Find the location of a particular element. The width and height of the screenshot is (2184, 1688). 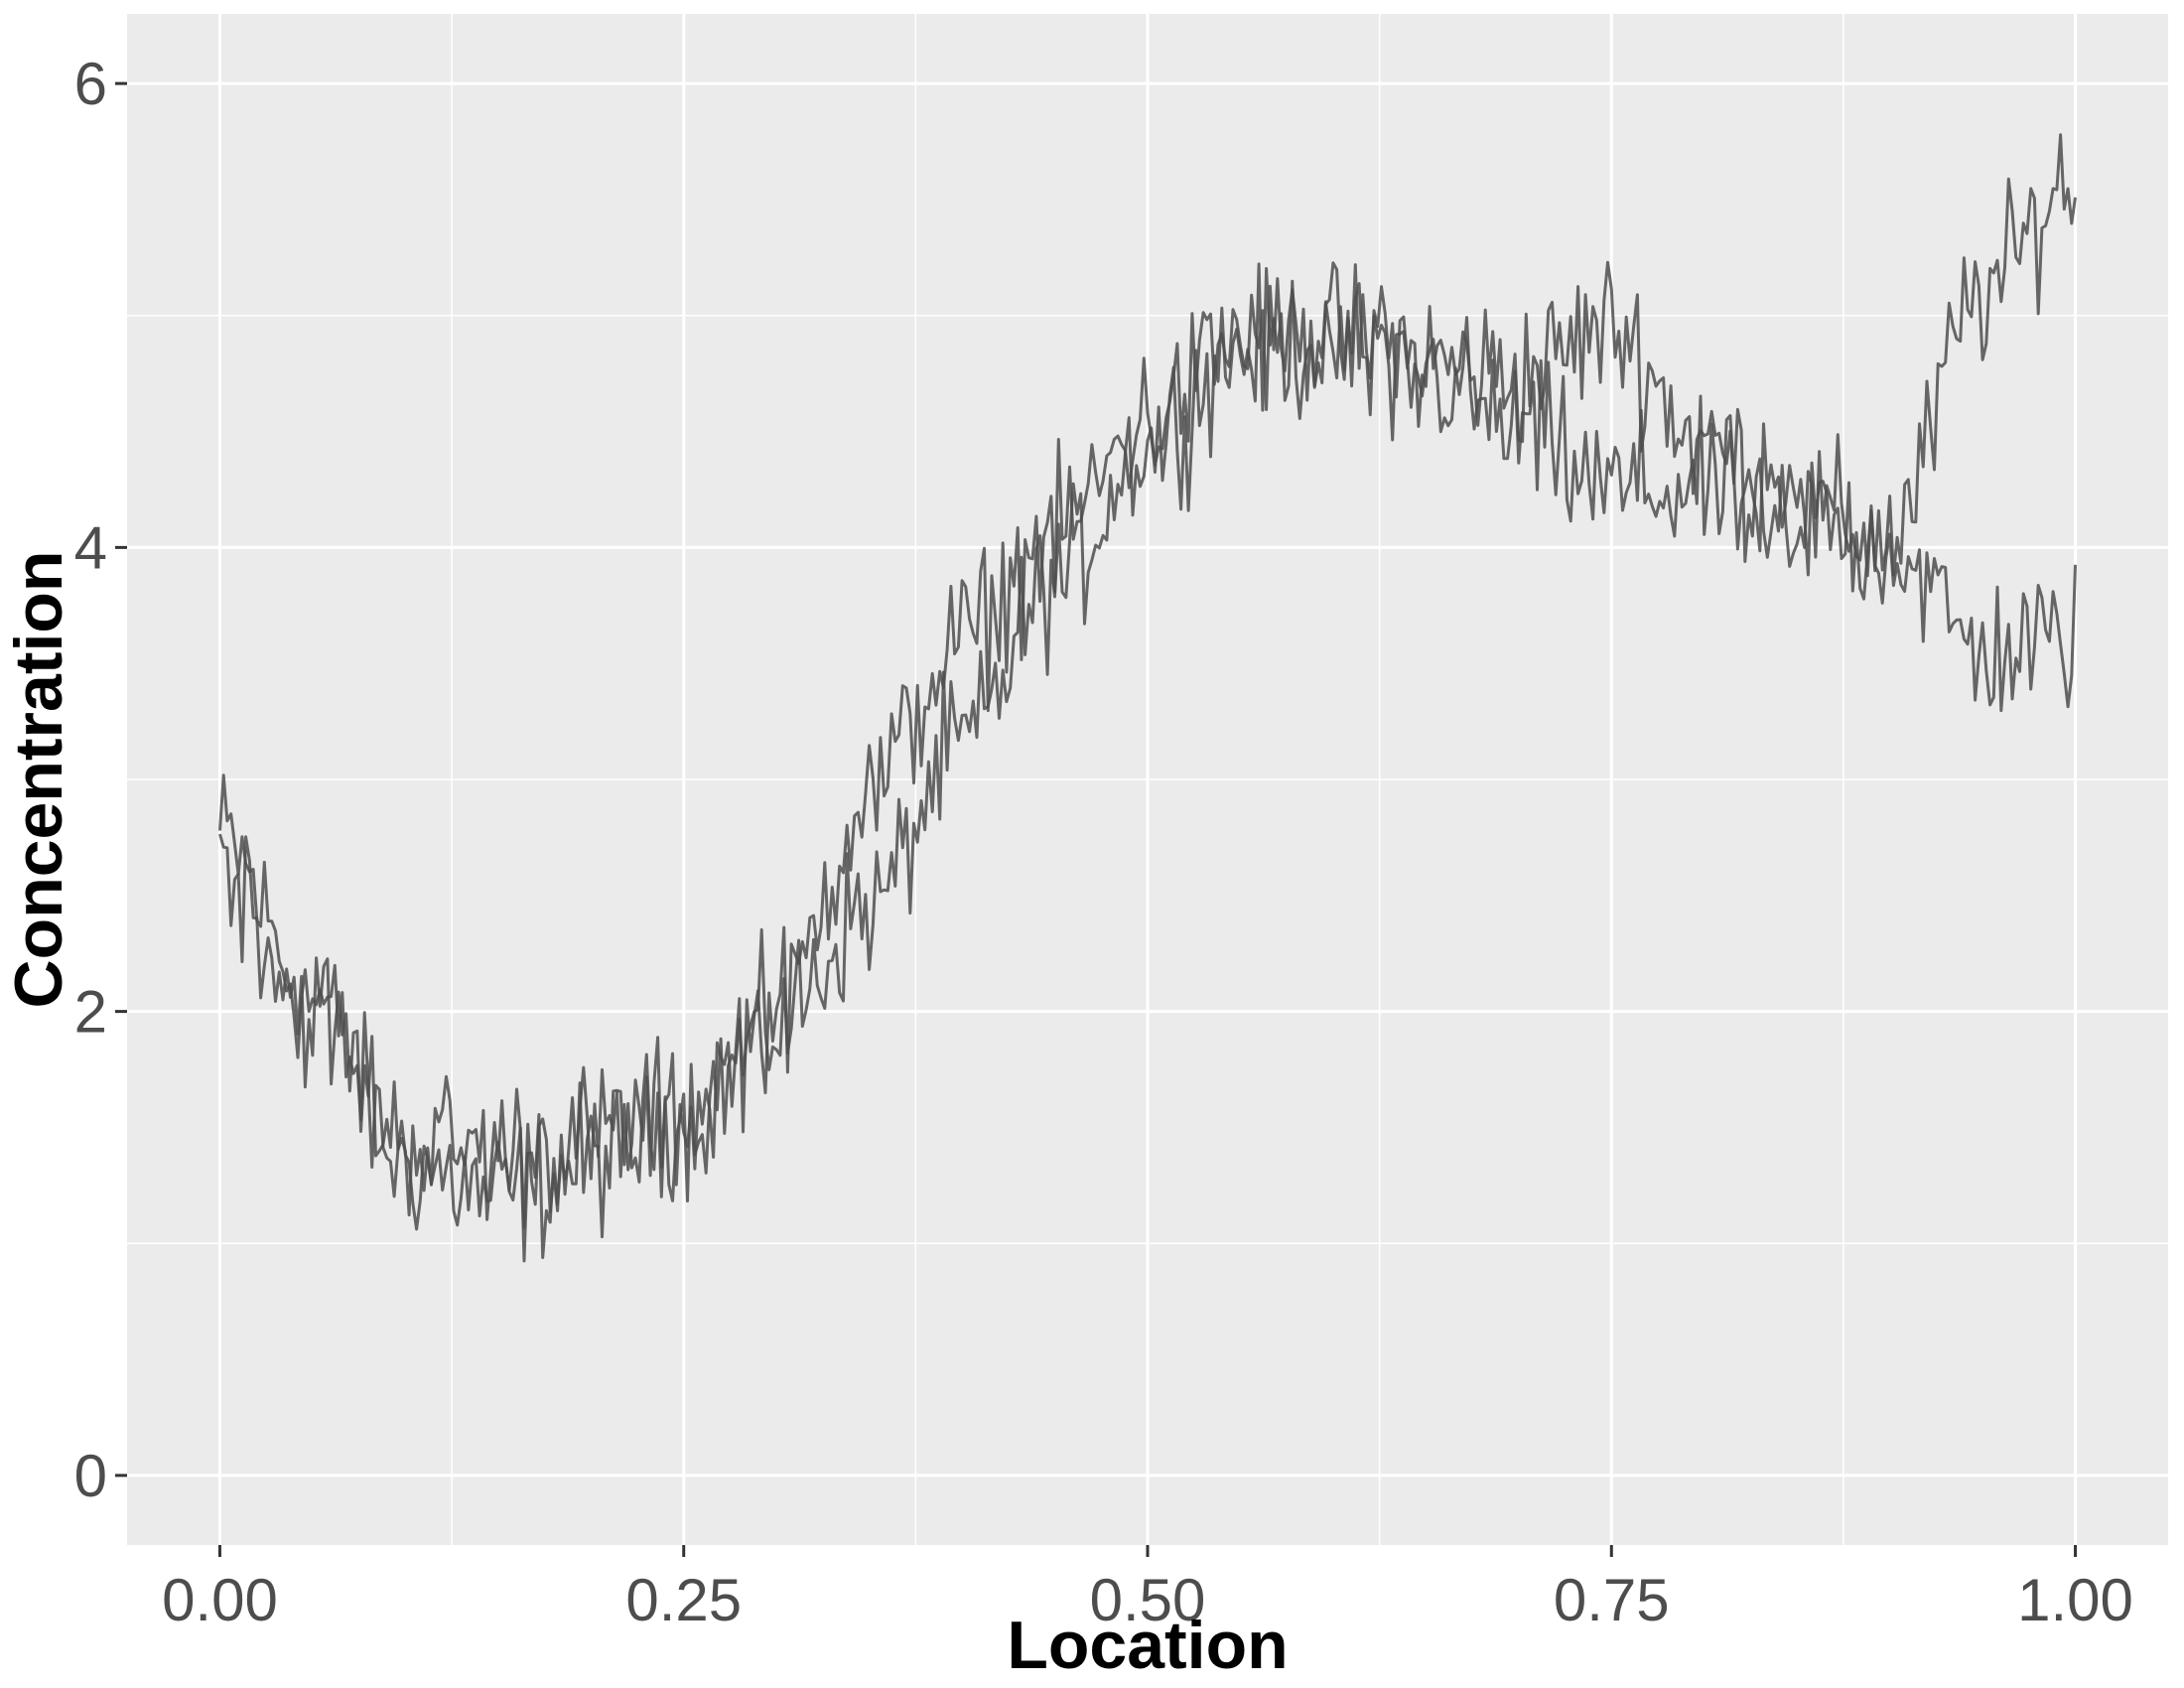

x-axis-title: Location is located at coordinates (1147, 1645).